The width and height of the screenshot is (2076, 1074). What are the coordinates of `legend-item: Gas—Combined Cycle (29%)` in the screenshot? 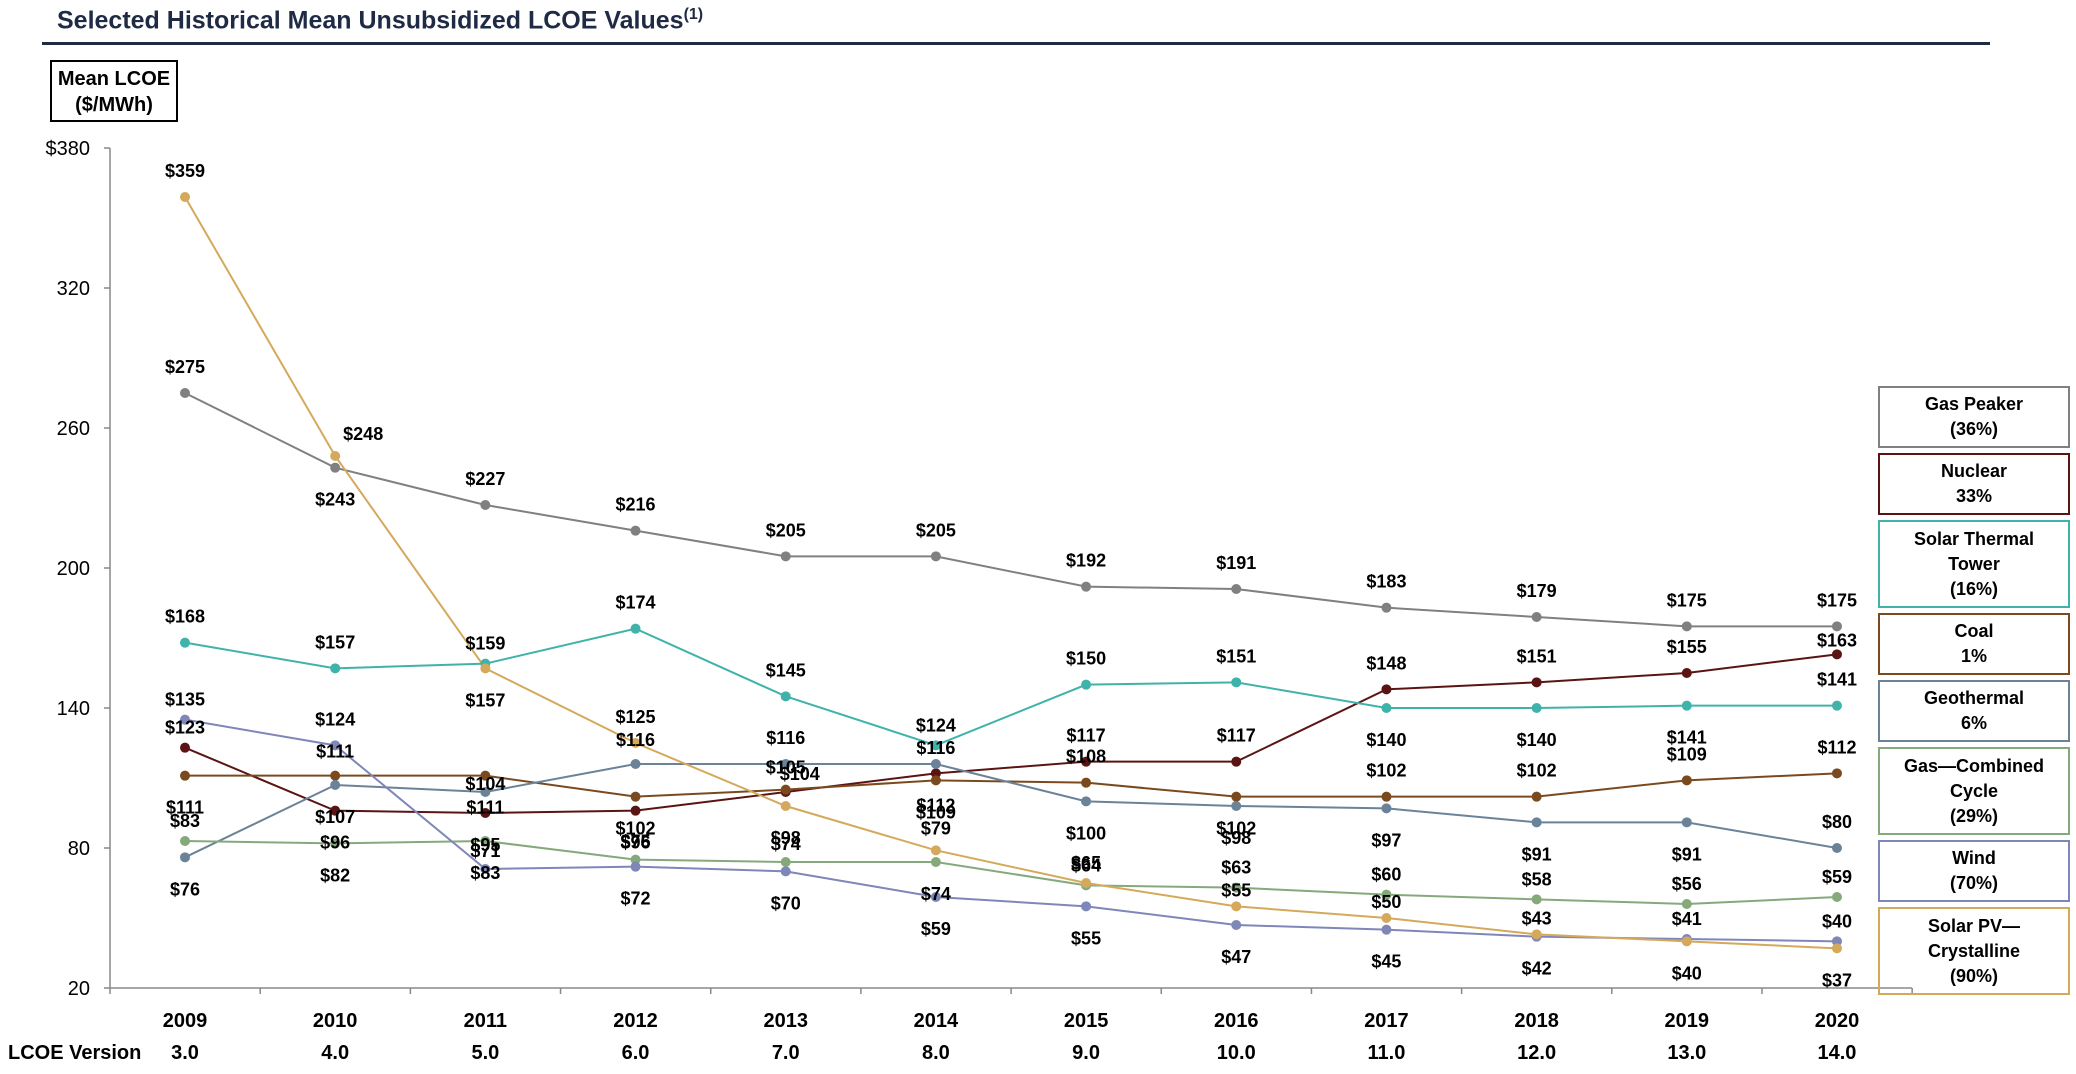 It's located at (1974, 791).